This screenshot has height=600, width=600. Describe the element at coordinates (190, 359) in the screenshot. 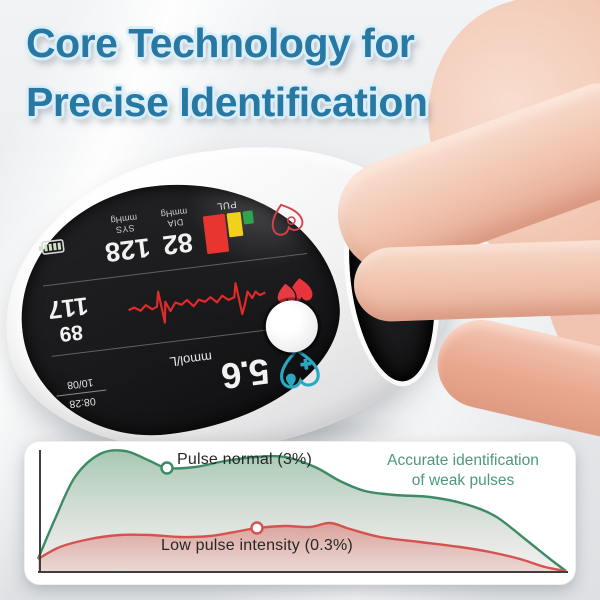

I see `glucose-unit: mmol/L` at that location.